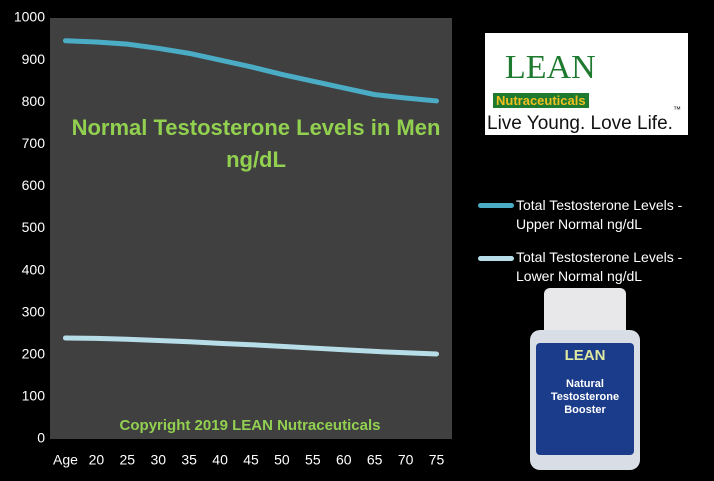 The image size is (714, 481). I want to click on y-tick-label: 800, so click(34, 101).